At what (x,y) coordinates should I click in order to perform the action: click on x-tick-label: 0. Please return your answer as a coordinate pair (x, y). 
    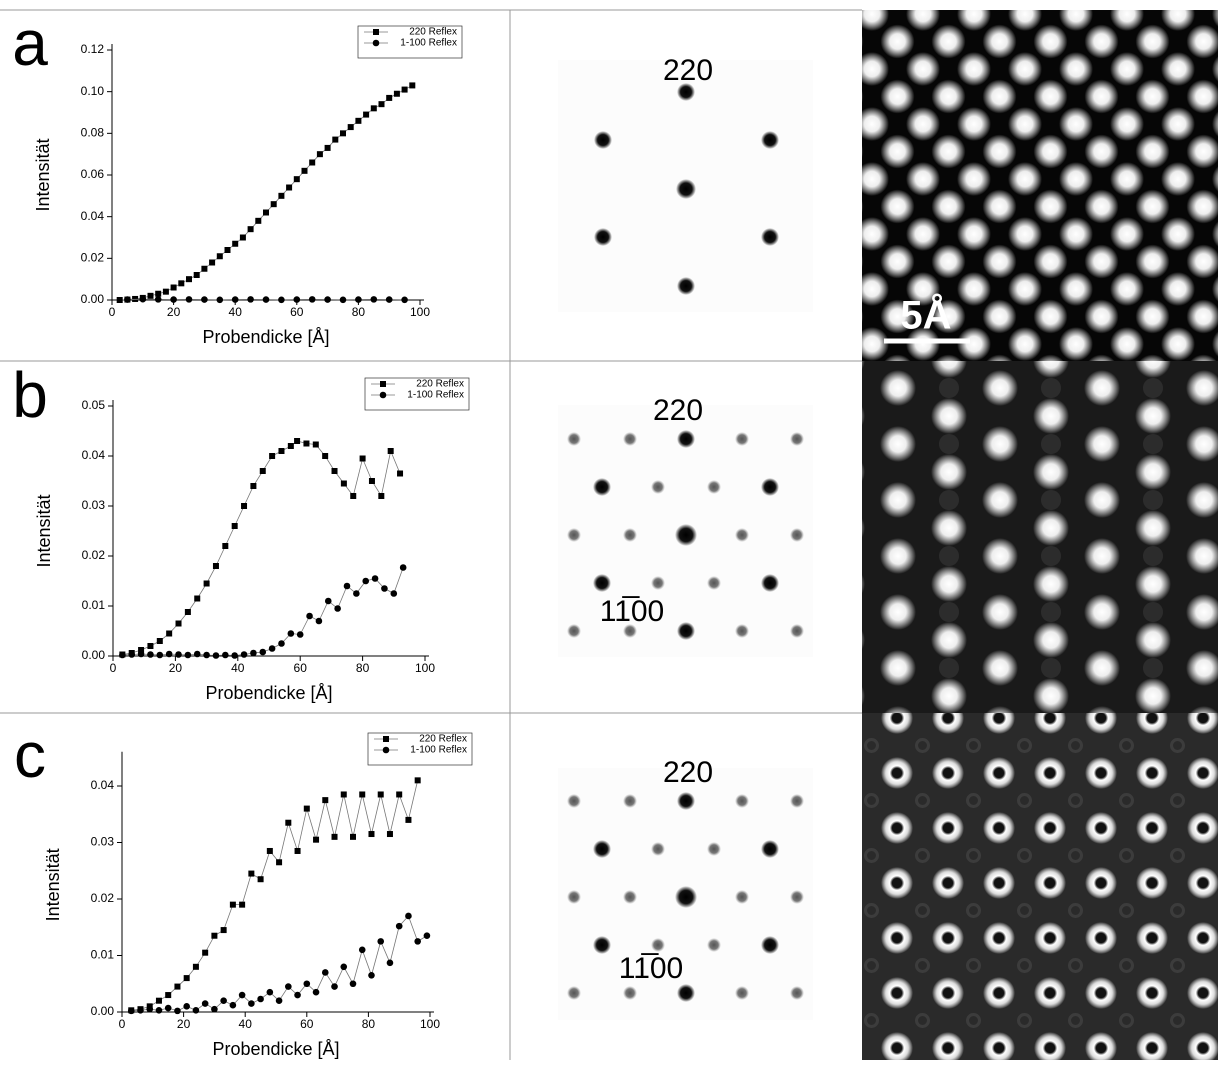
    Looking at the image, I should click on (112, 312).